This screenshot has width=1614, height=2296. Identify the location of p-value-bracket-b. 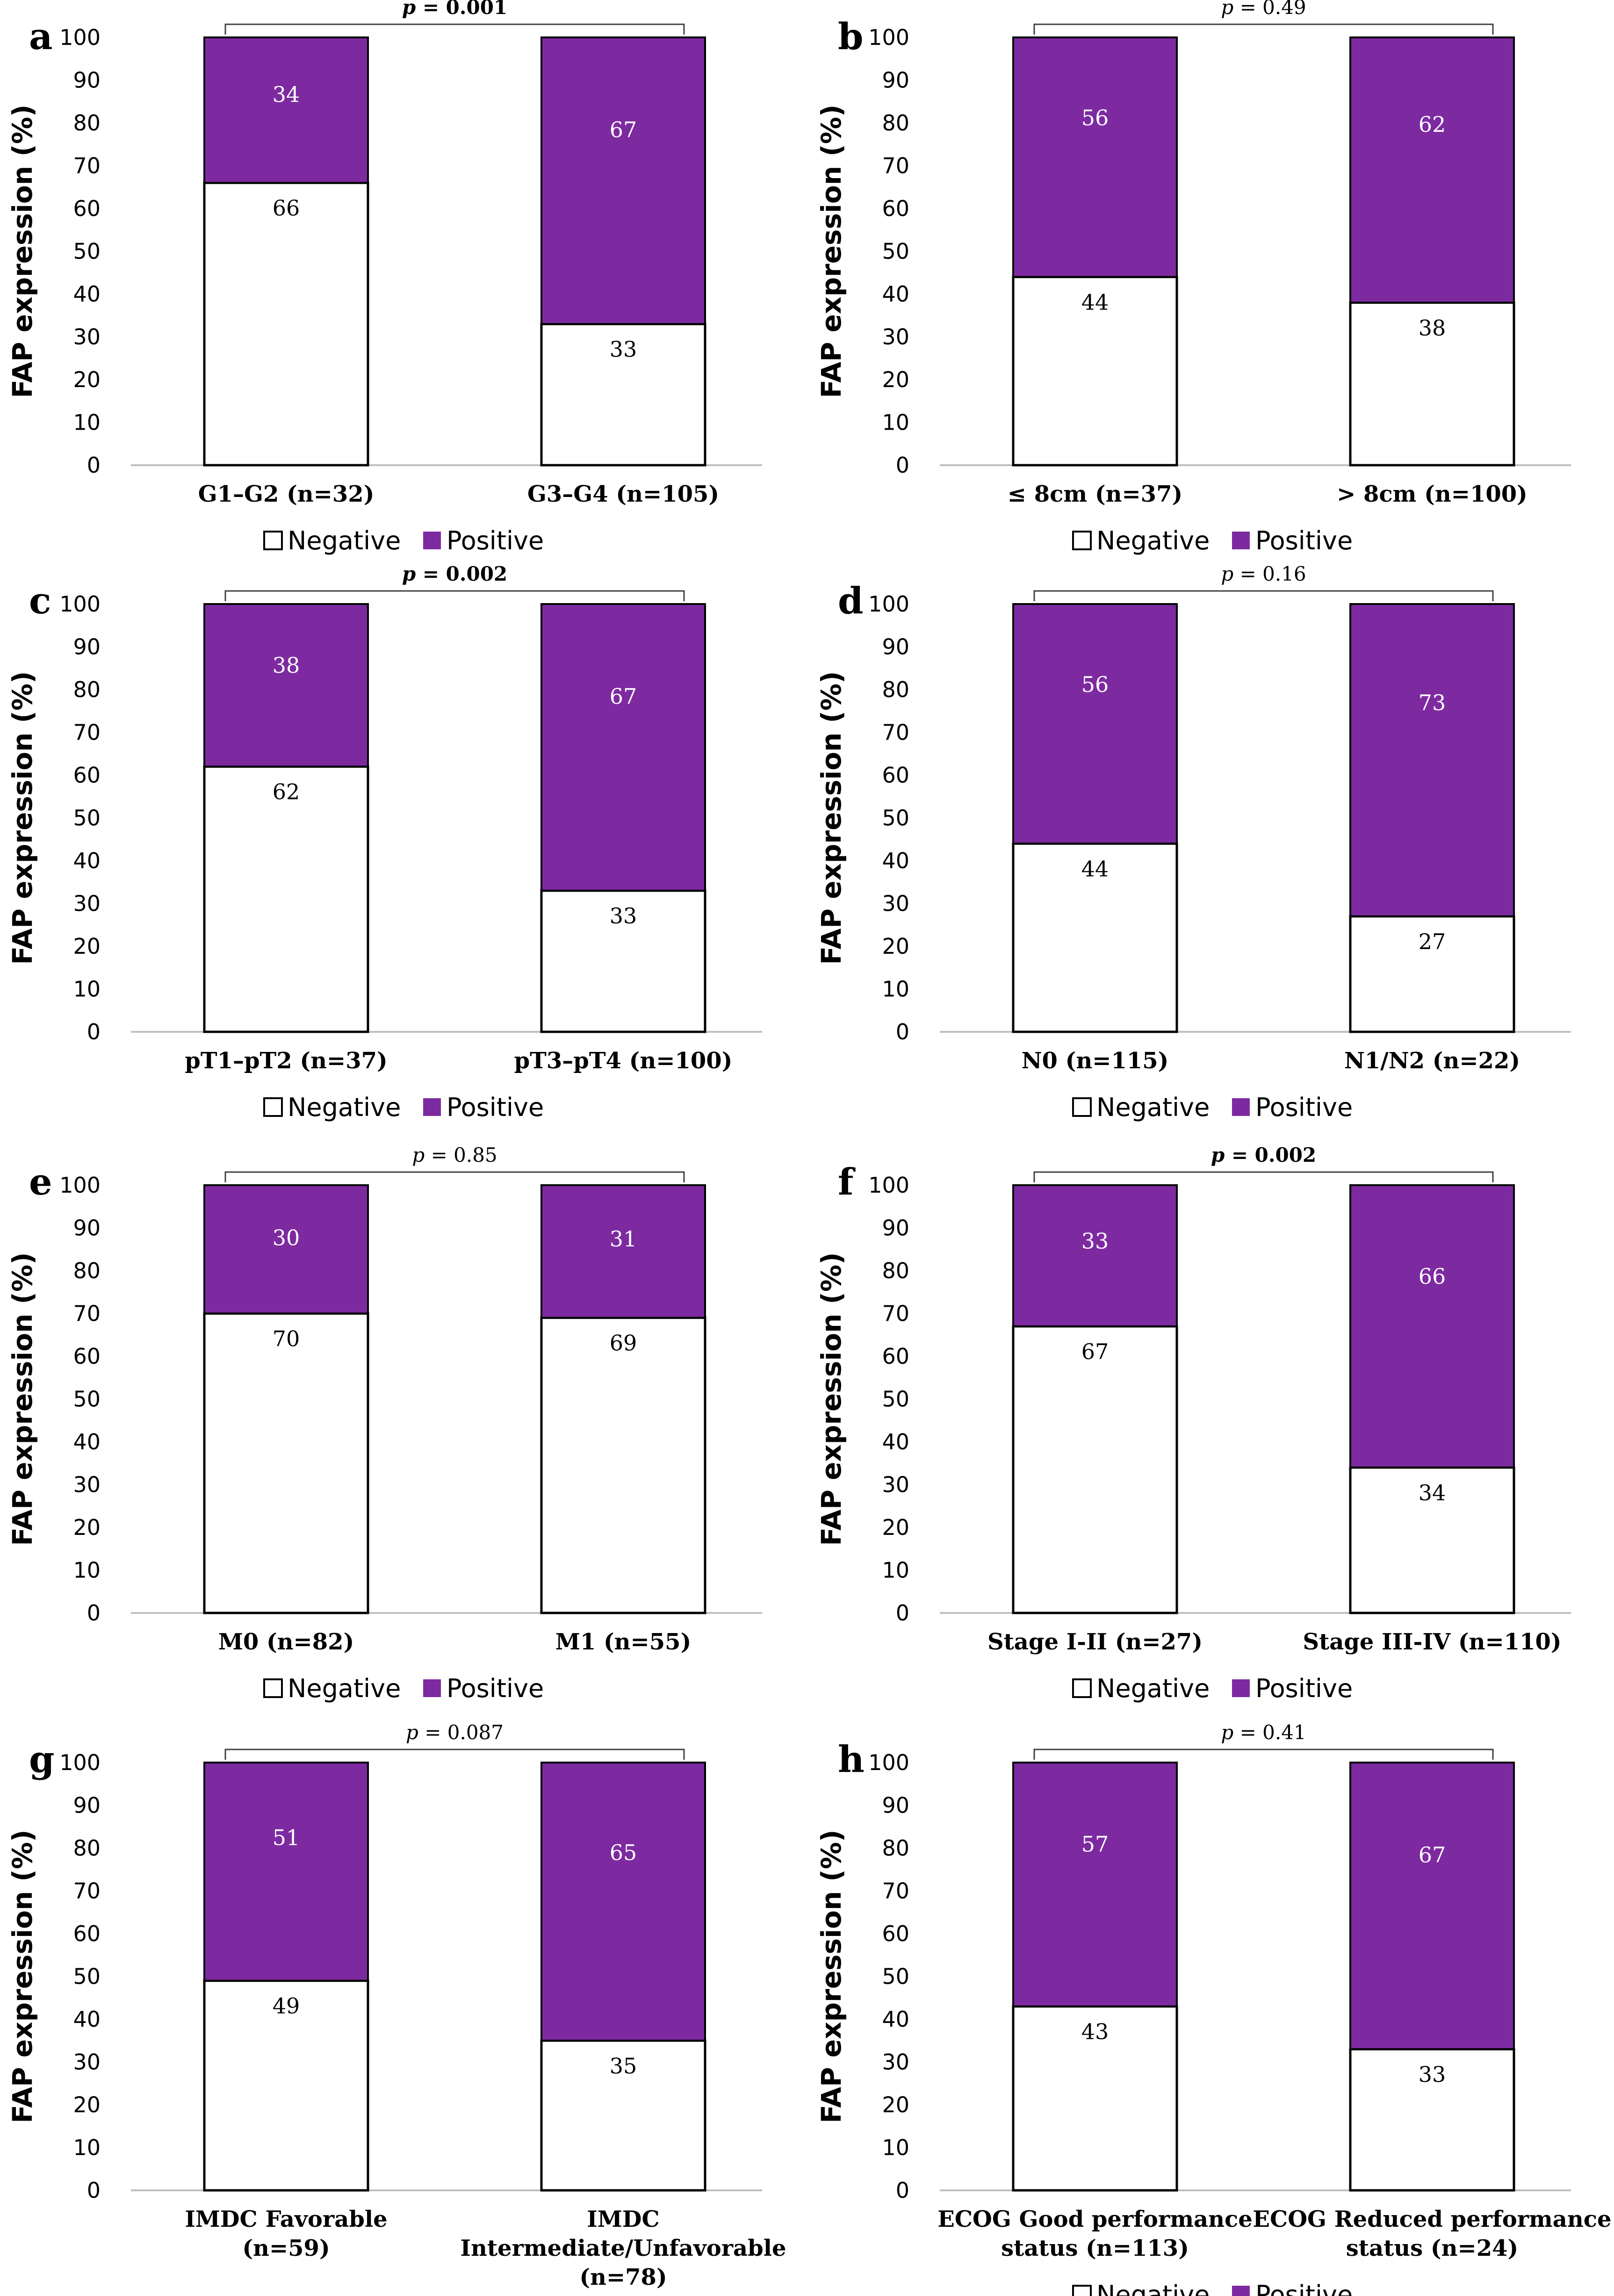
(1263, 29).